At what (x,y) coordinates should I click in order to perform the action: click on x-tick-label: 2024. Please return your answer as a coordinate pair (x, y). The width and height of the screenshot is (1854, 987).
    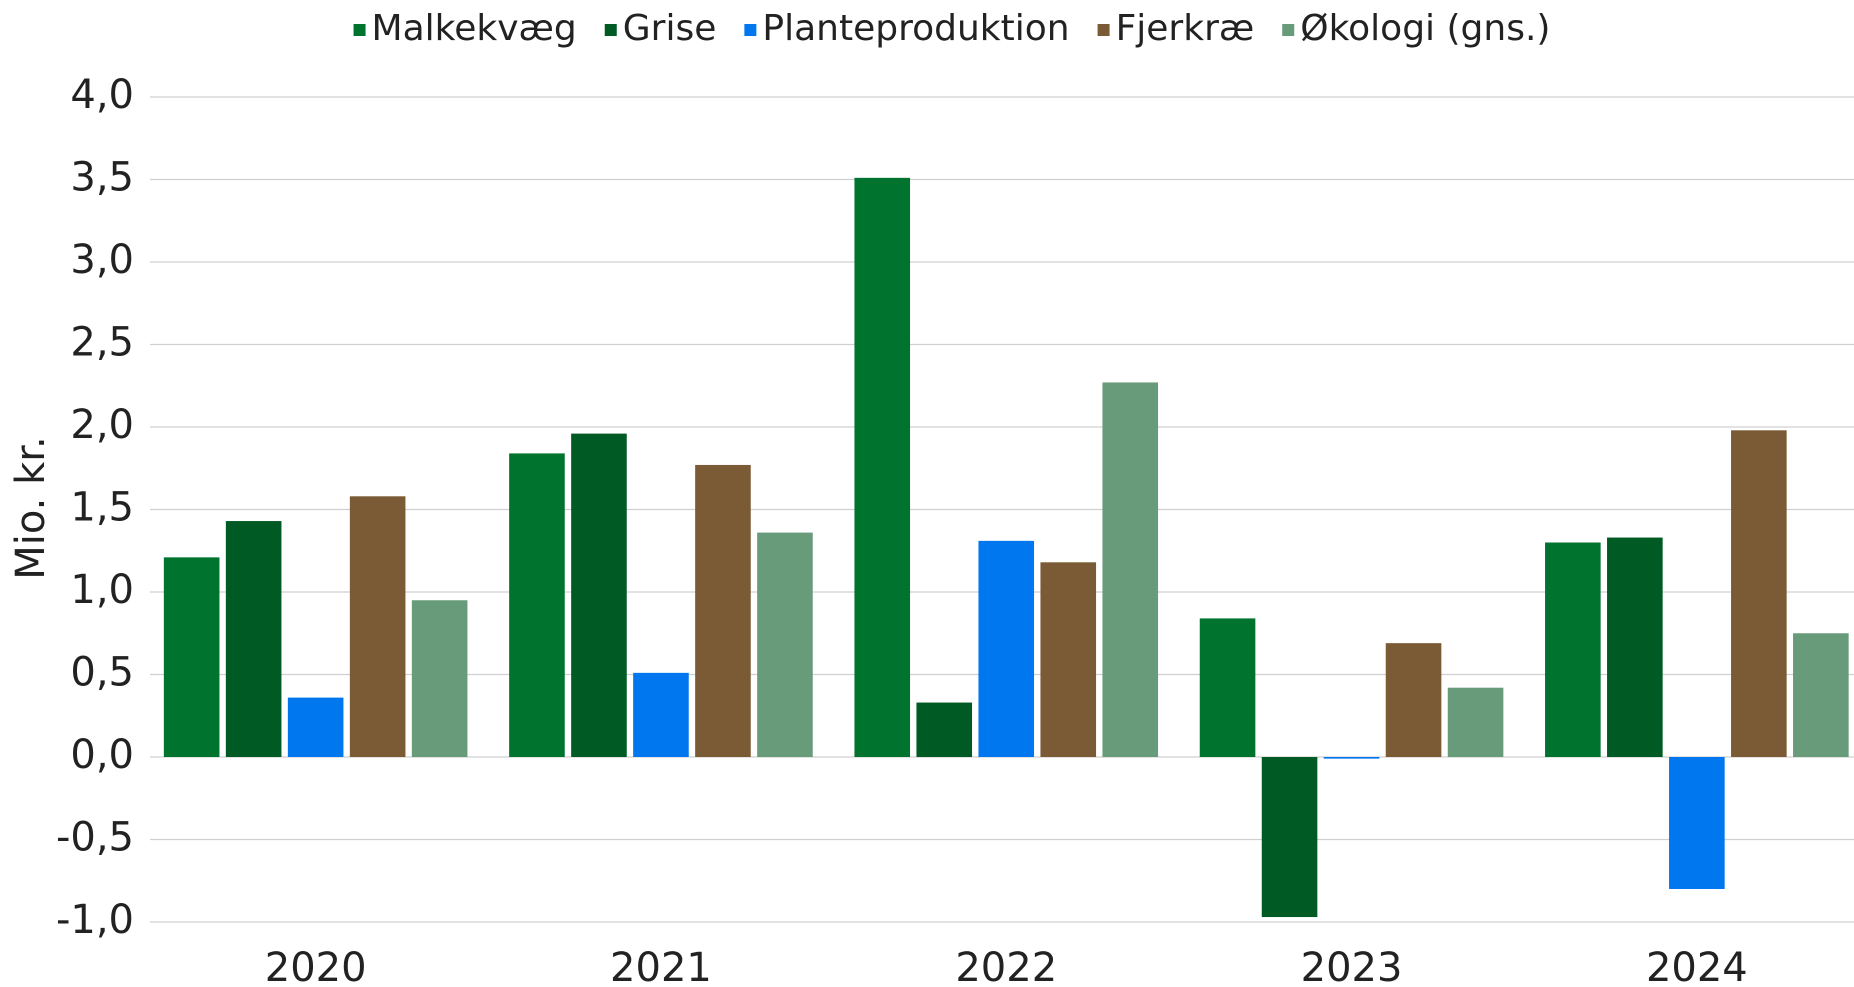
    Looking at the image, I should click on (1697, 966).